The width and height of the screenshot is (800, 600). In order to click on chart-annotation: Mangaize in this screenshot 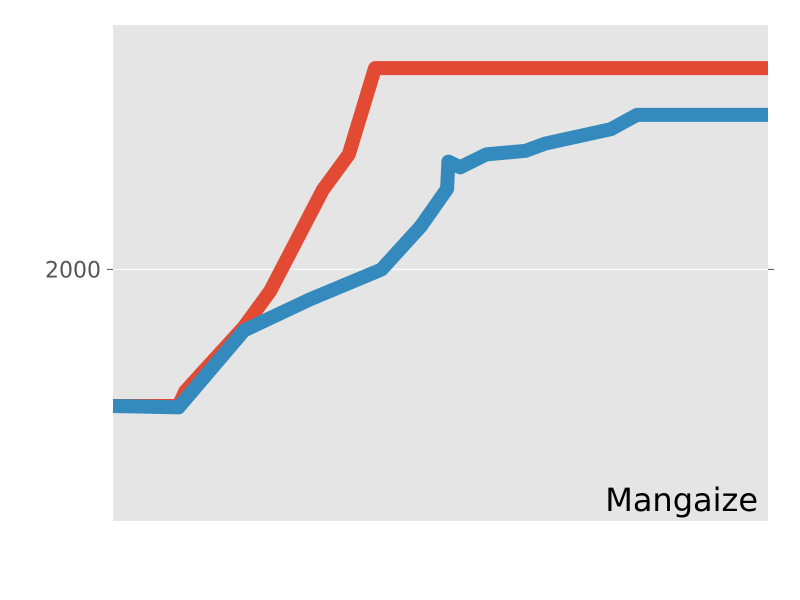, I will do `click(681, 500)`.